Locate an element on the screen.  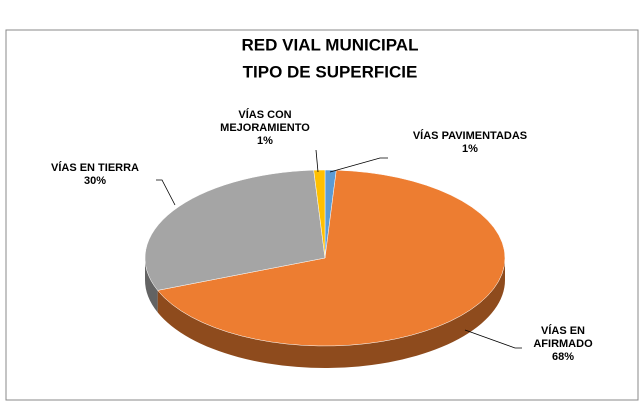
data-label: VÍAS PAVIMENTADAS 1% is located at coordinates (470, 142).